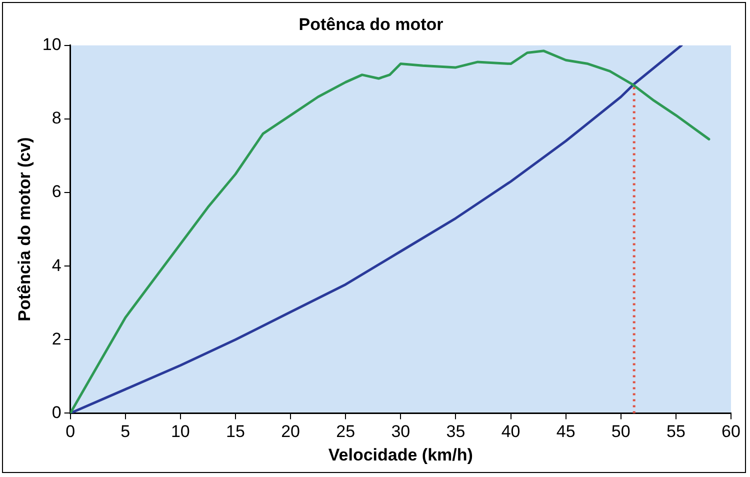  I want to click on y-tick-label: 0, so click(57, 412).